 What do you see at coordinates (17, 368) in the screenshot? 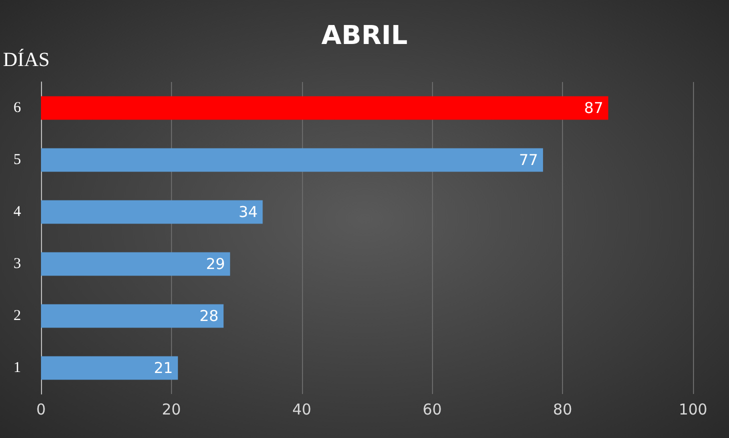
I see `y-tick-label: 1` at bounding box center [17, 368].